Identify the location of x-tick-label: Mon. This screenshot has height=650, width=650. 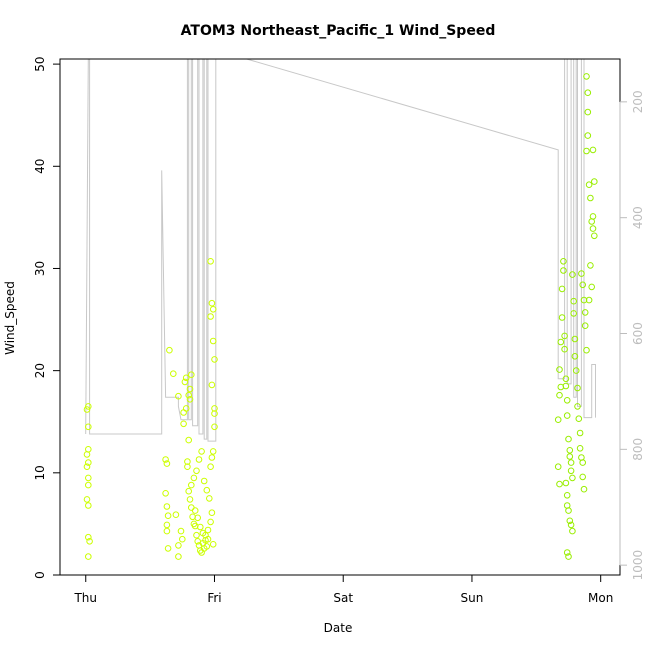
(600, 598).